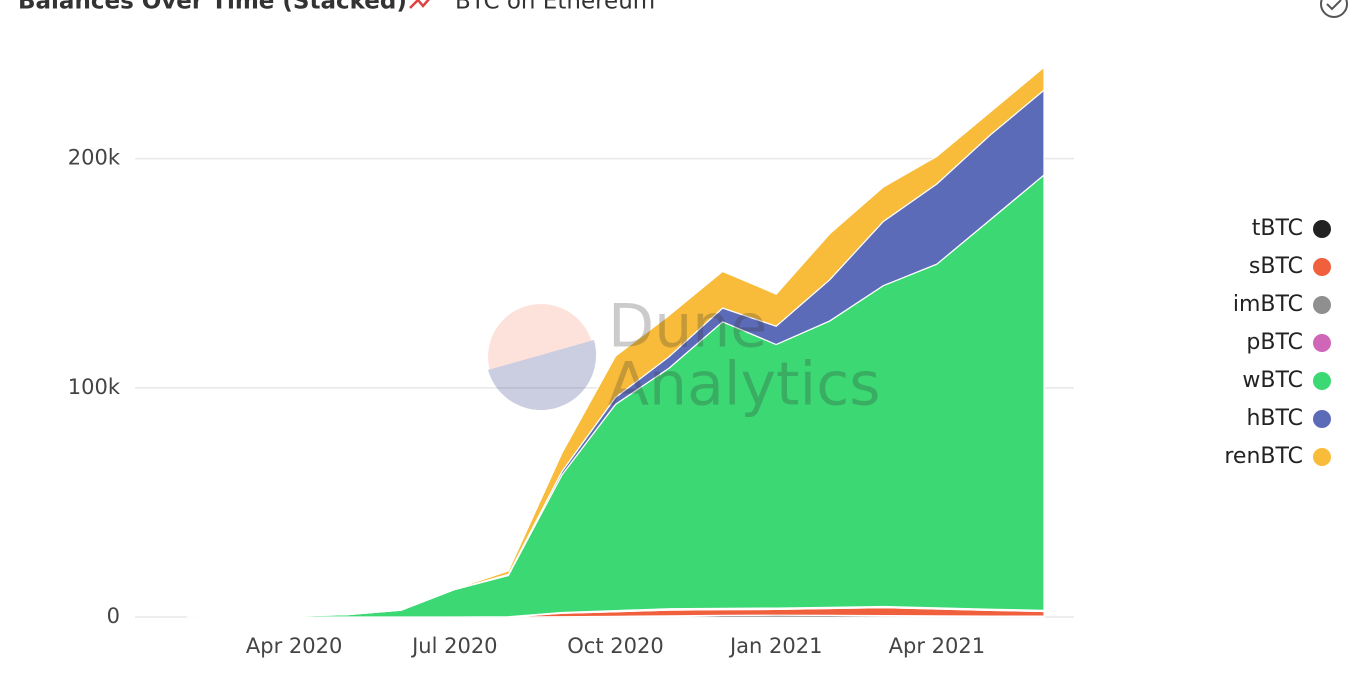 The width and height of the screenshot is (1366, 692). What do you see at coordinates (294, 646) in the screenshot?
I see `x-tick-label: Apr 2020` at bounding box center [294, 646].